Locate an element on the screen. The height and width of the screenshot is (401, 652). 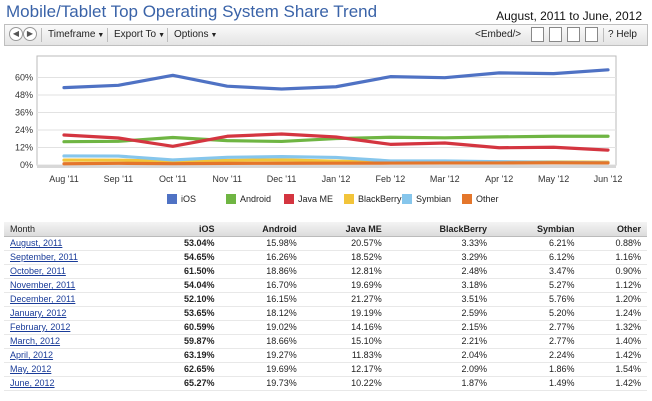
share-cell: 3.33% is located at coordinates (440, 243).